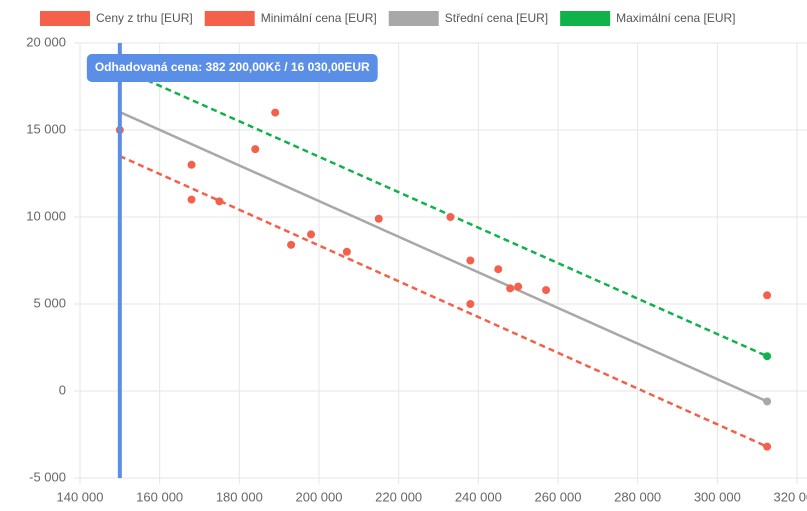  Describe the element at coordinates (62, 389) in the screenshot. I see `y-tick-label: 0` at that location.